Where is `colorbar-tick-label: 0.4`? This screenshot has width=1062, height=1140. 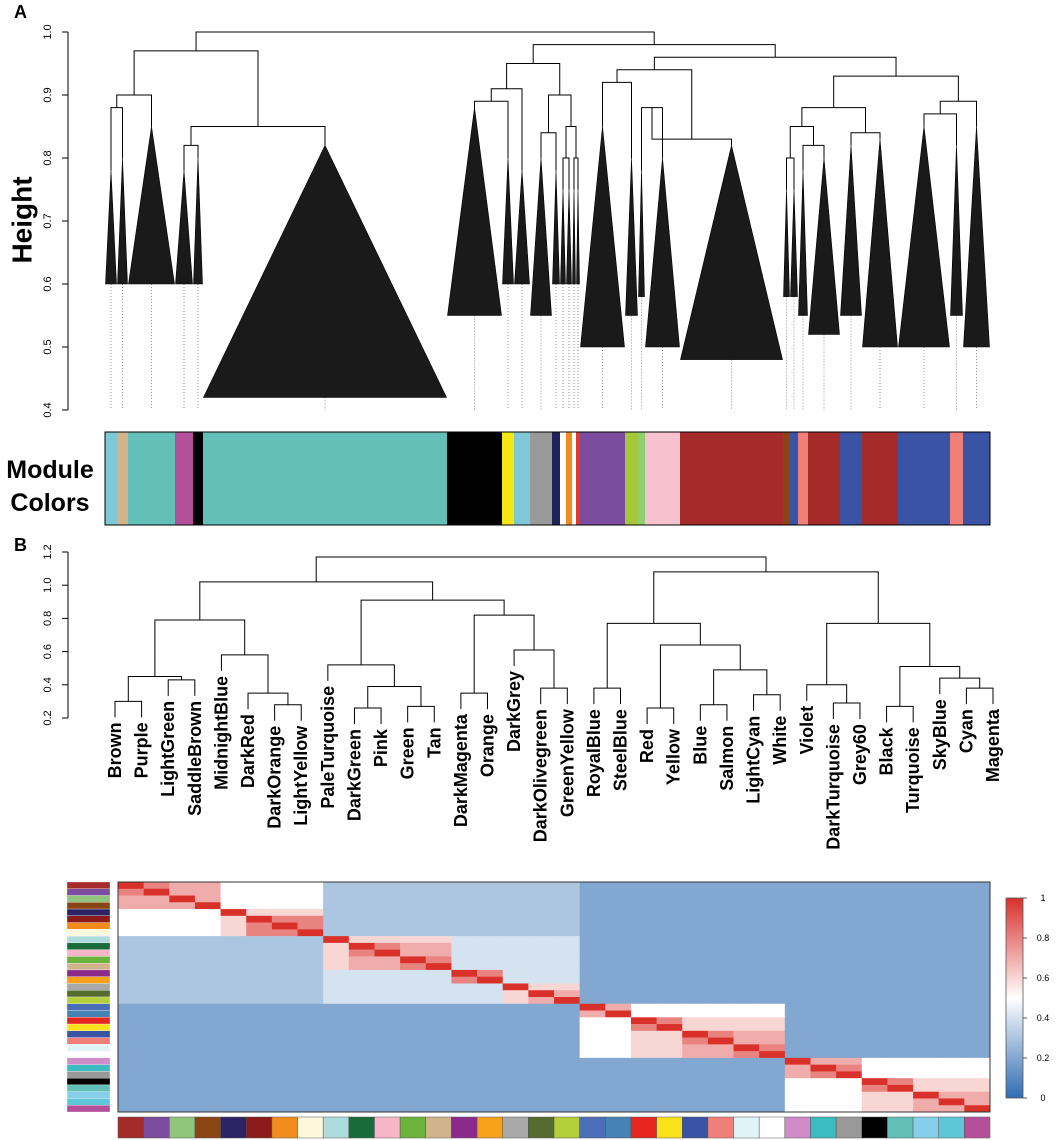
colorbar-tick-label: 0.4 is located at coordinates (1043, 1018).